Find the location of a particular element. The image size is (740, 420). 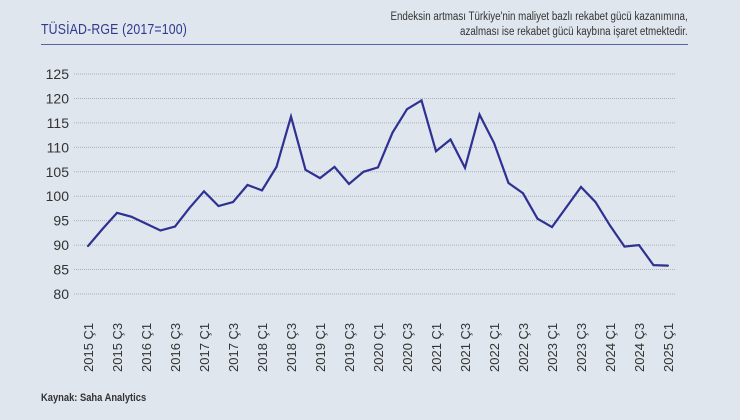

x-tick-label: 2015 Ç1 is located at coordinates (88, 347).